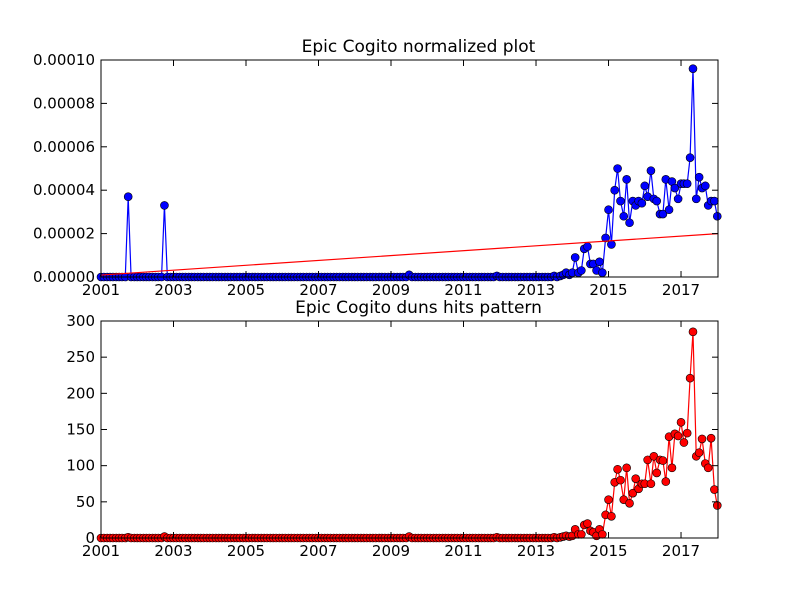 This screenshot has width=800, height=600. What do you see at coordinates (85, 502) in the screenshot?
I see `y-tick-label: 50` at bounding box center [85, 502].